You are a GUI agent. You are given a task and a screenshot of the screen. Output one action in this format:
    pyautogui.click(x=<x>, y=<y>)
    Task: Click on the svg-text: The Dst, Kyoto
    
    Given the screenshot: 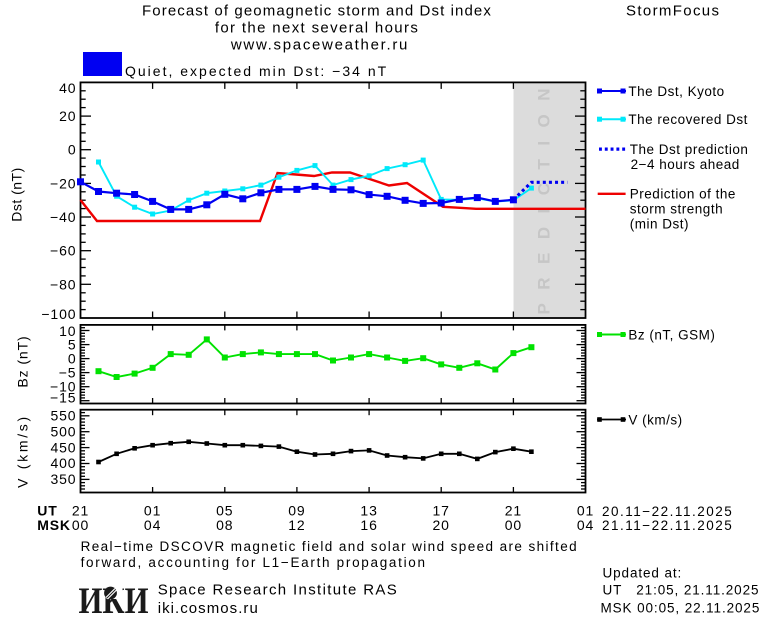 What is the action you would take?
    pyautogui.click(x=676, y=91)
    